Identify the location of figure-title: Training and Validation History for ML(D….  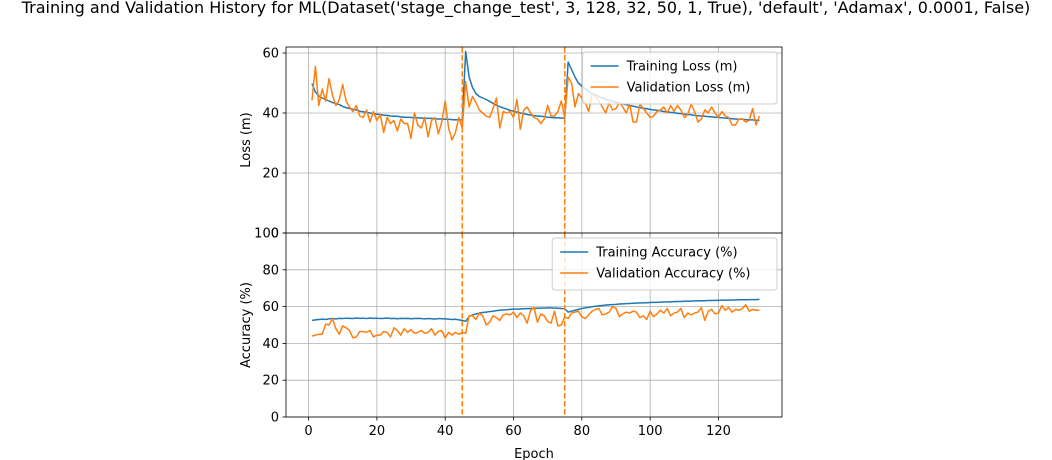
(526, 9).